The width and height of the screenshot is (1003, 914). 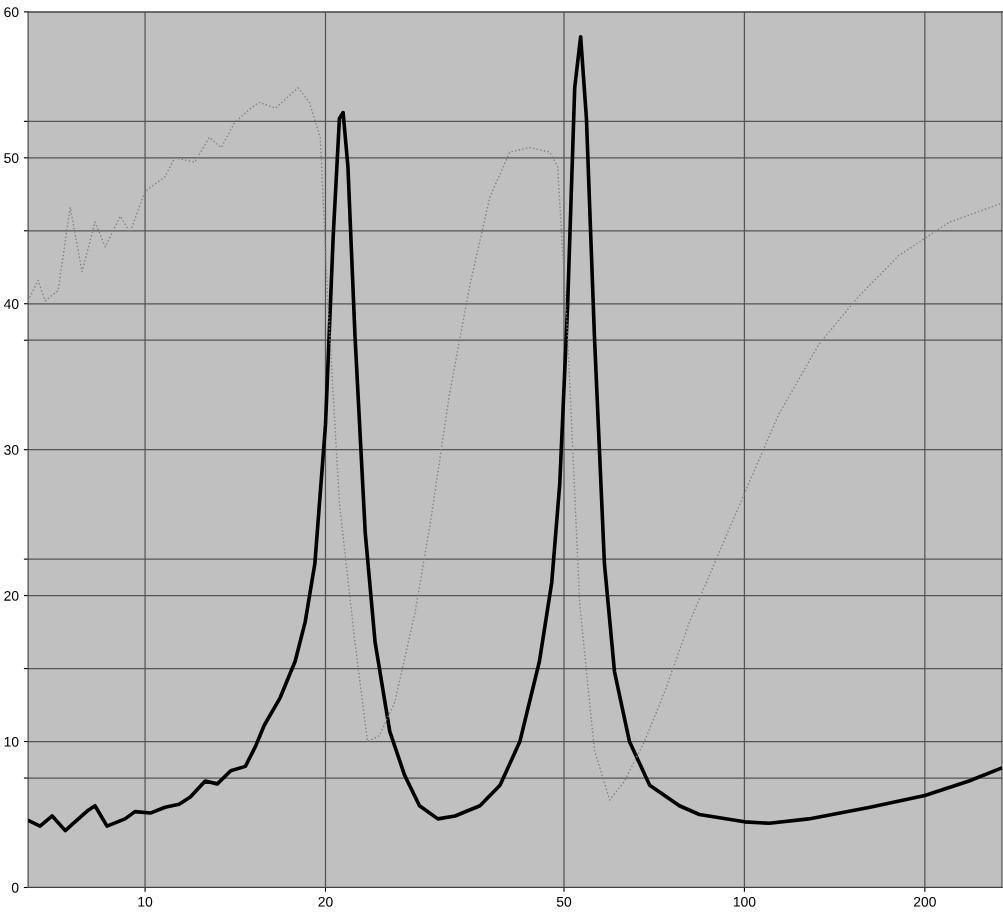 I want to click on y-tick-label: 20, so click(x=11, y=595).